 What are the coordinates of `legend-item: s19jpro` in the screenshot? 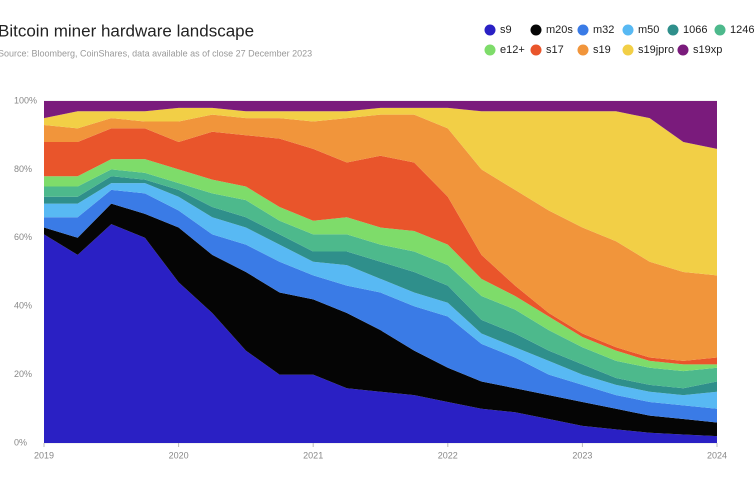 It's located at (648, 50).